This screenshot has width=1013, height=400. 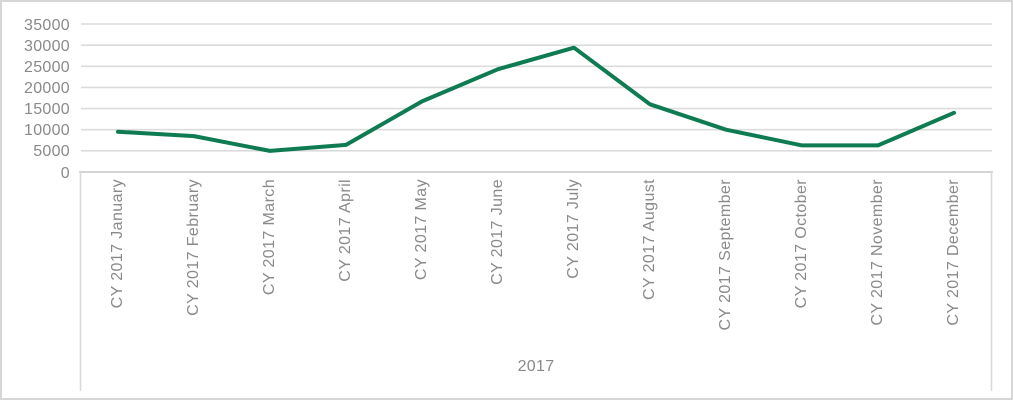 I want to click on y-tick-label: 10000, so click(x=47, y=131).